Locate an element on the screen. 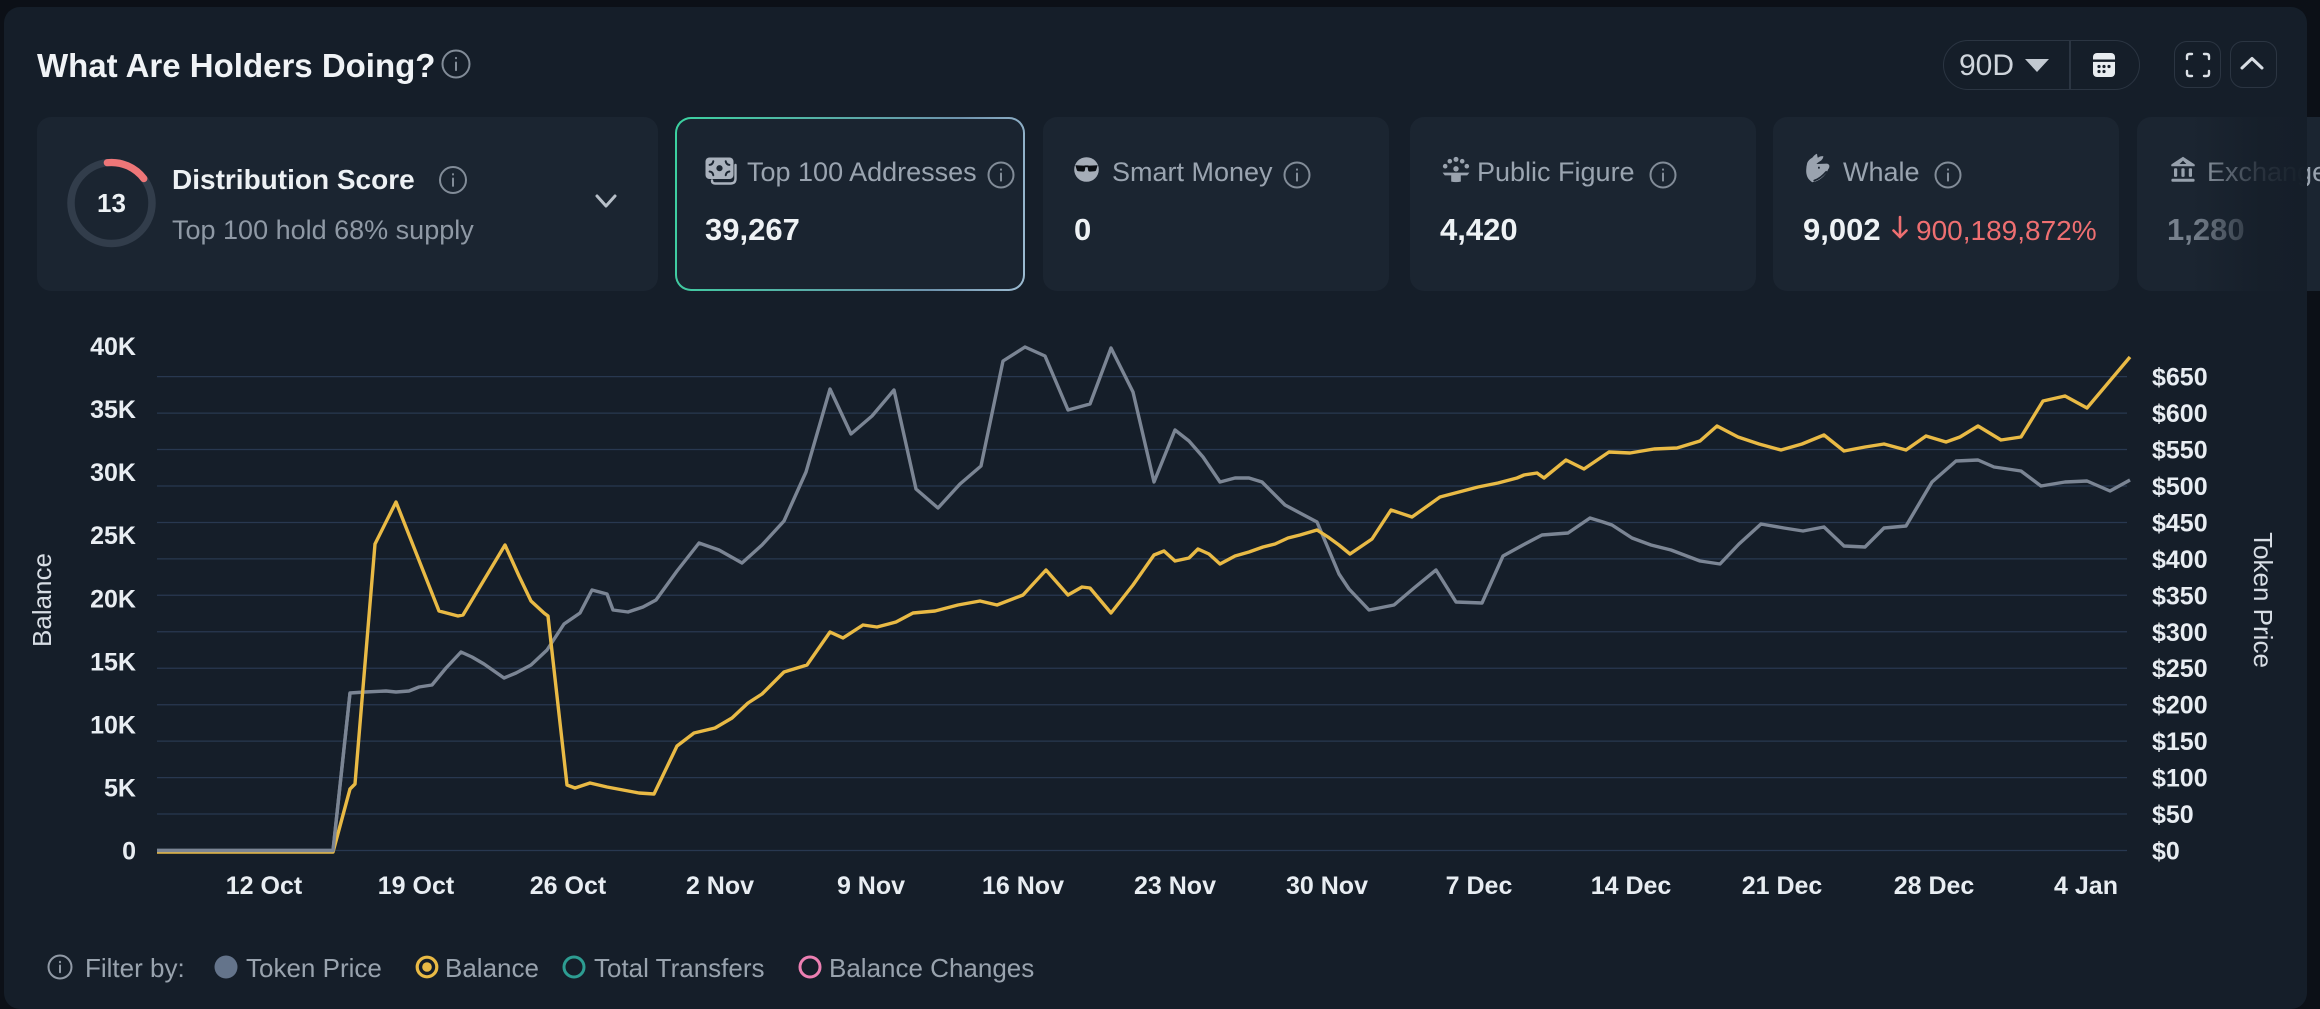 The image size is (2320, 1009). svg-text: 21 Dec is located at coordinates (1782, 886).